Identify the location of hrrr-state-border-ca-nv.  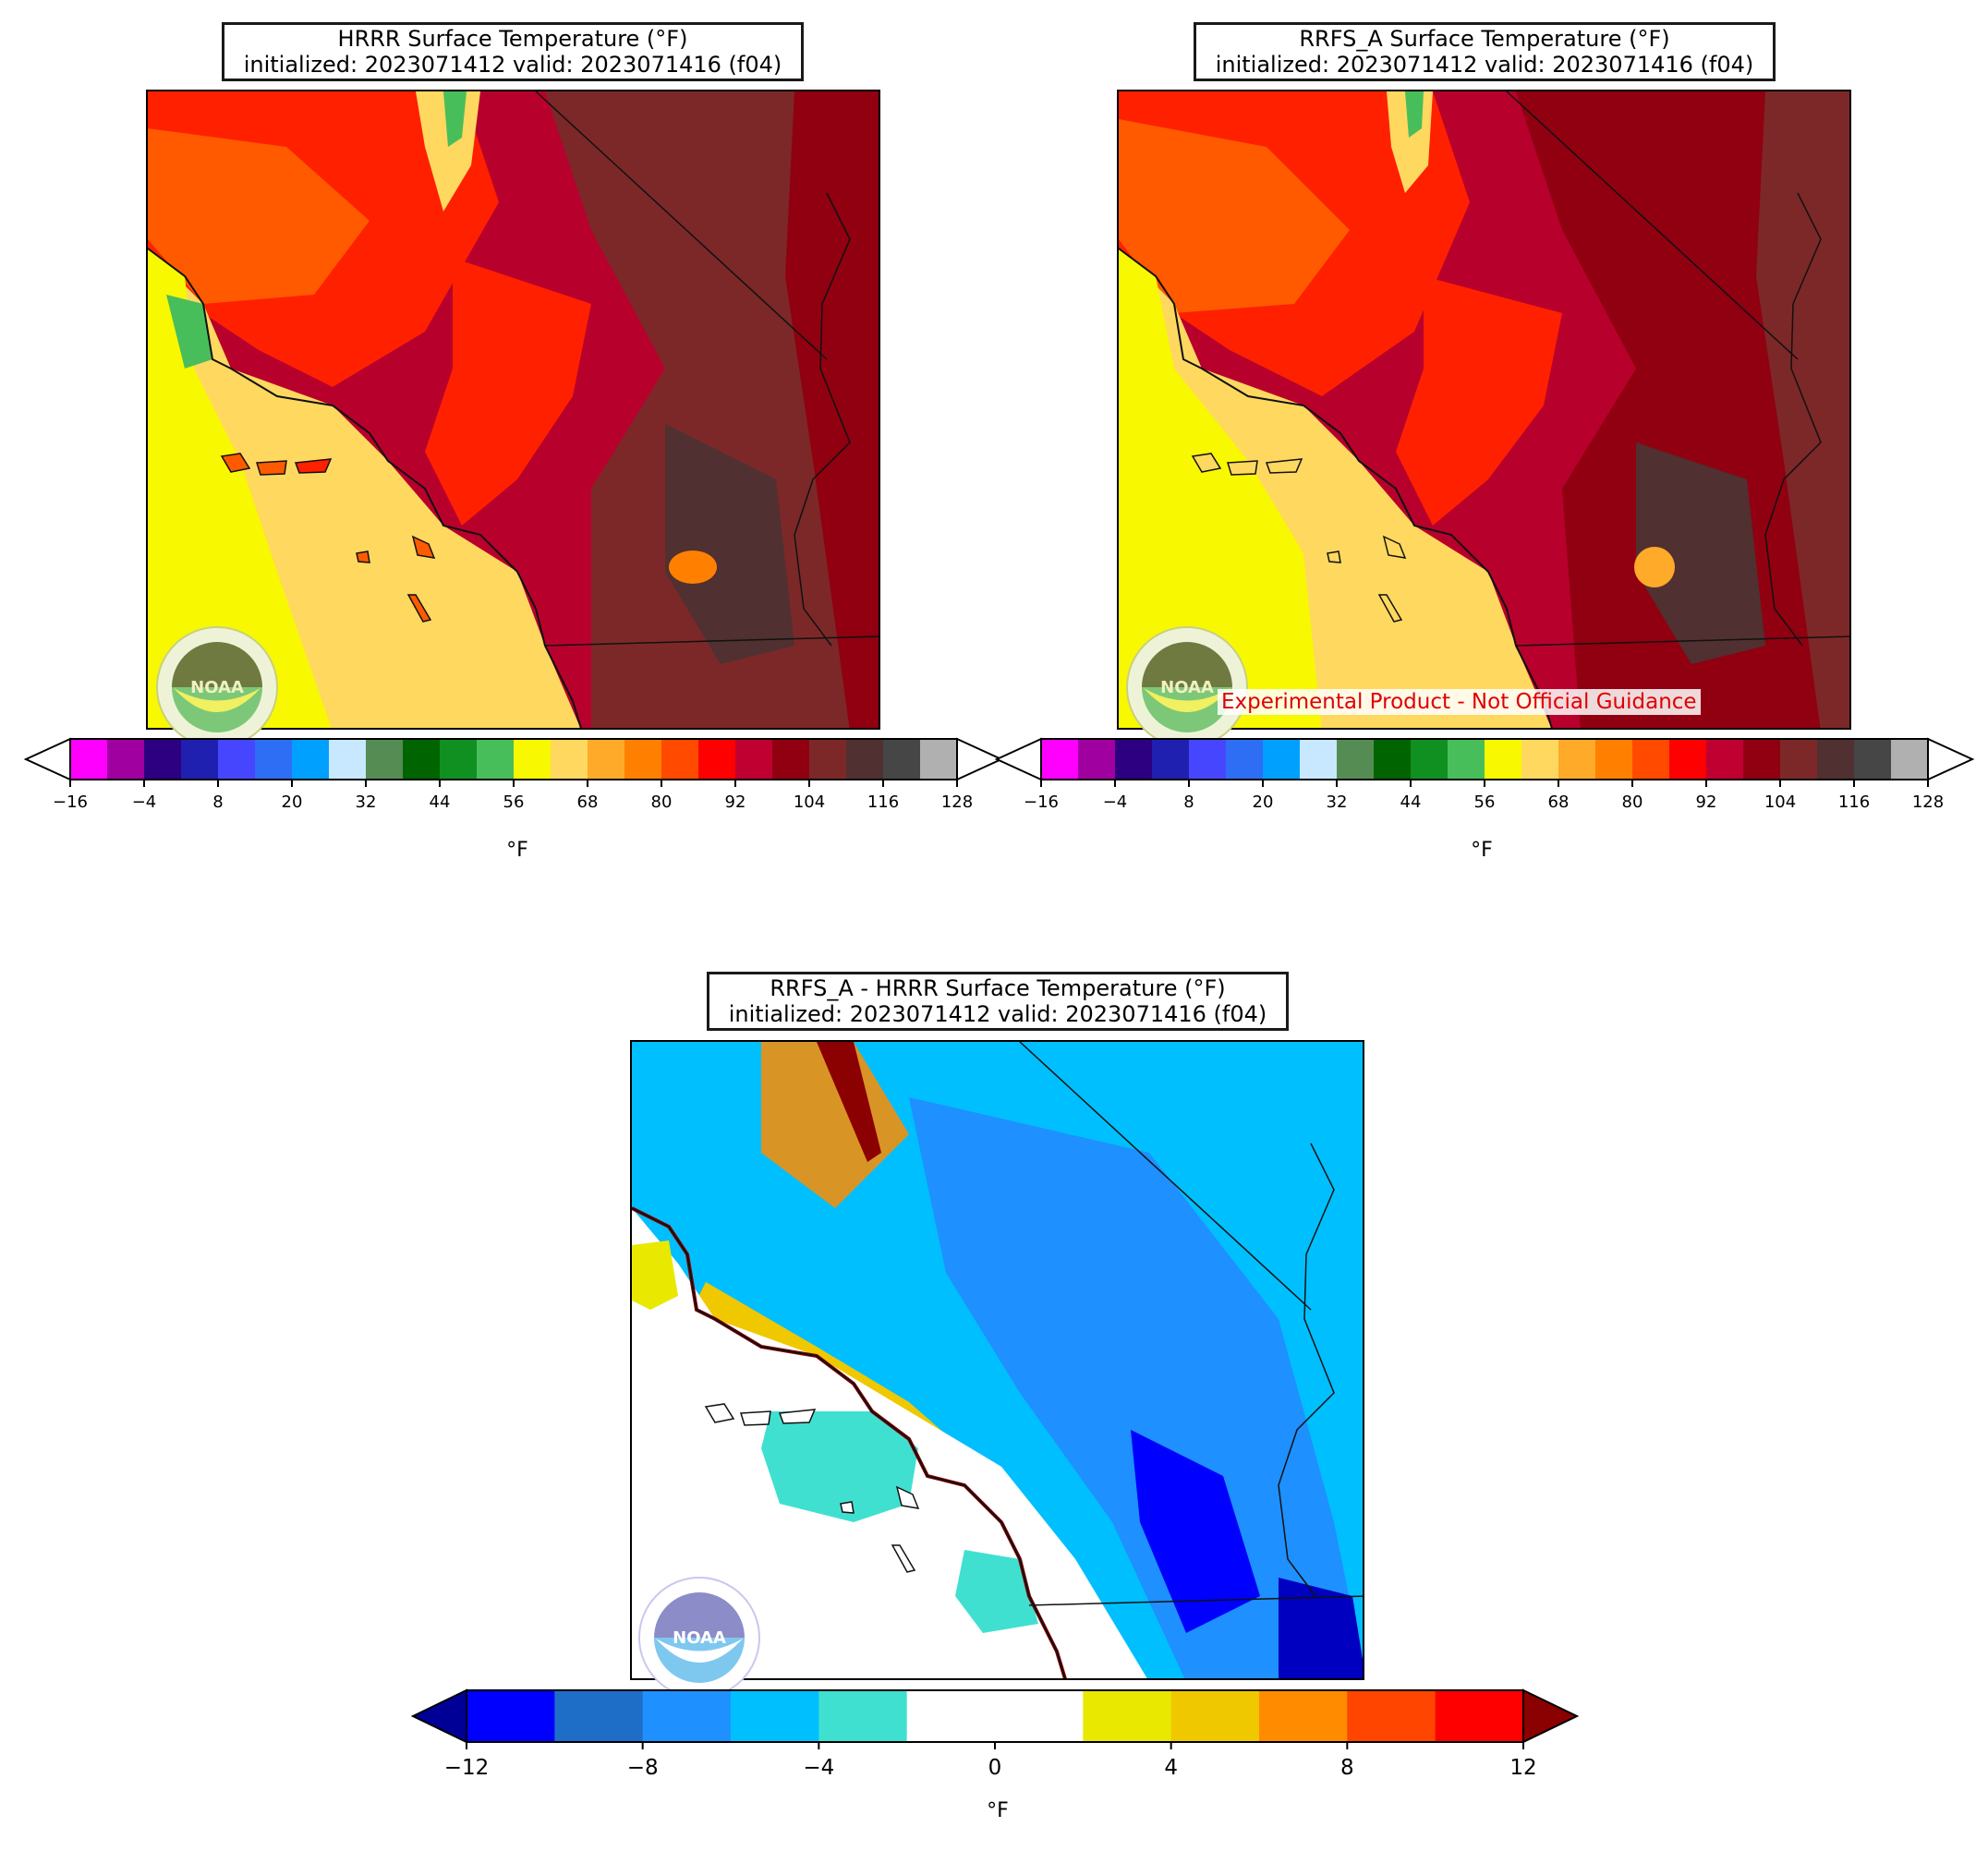
(681, 226).